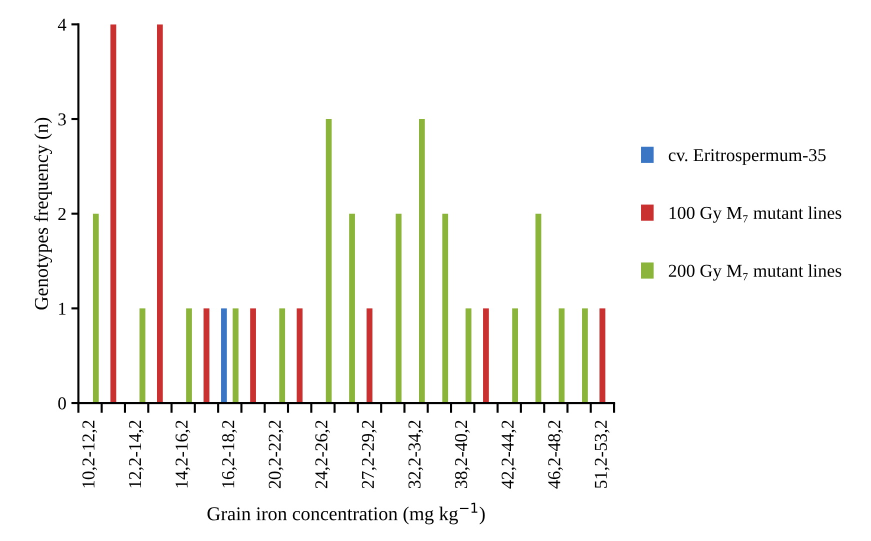 This screenshot has height=541, width=871. I want to click on x-axis-title: Grain iron concentration (mg kg$^{−1}$), so click(346, 513).